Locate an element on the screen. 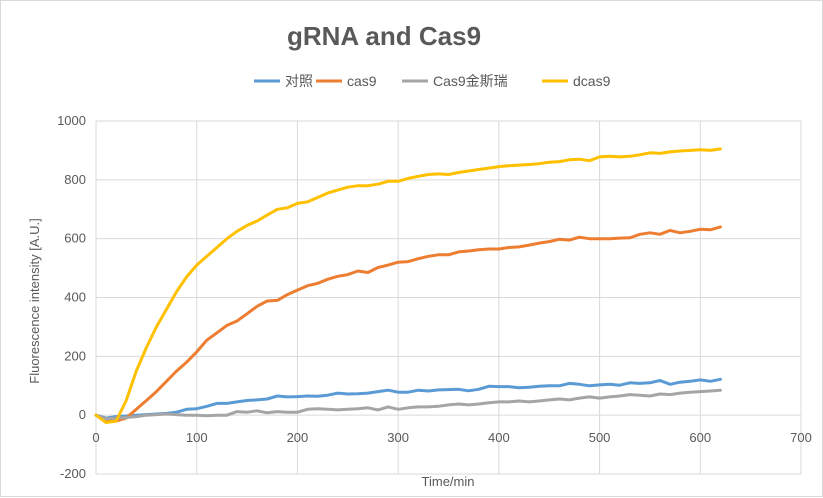 This screenshot has width=823, height=498. x-tick-label: 200 is located at coordinates (298, 437).